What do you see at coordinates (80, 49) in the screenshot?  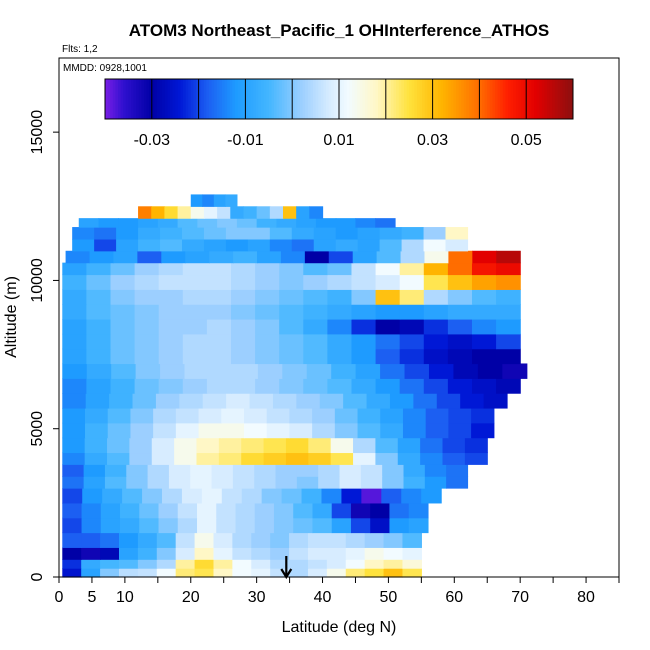 I see `flights-subtitle: Flts: 1,2` at bounding box center [80, 49].